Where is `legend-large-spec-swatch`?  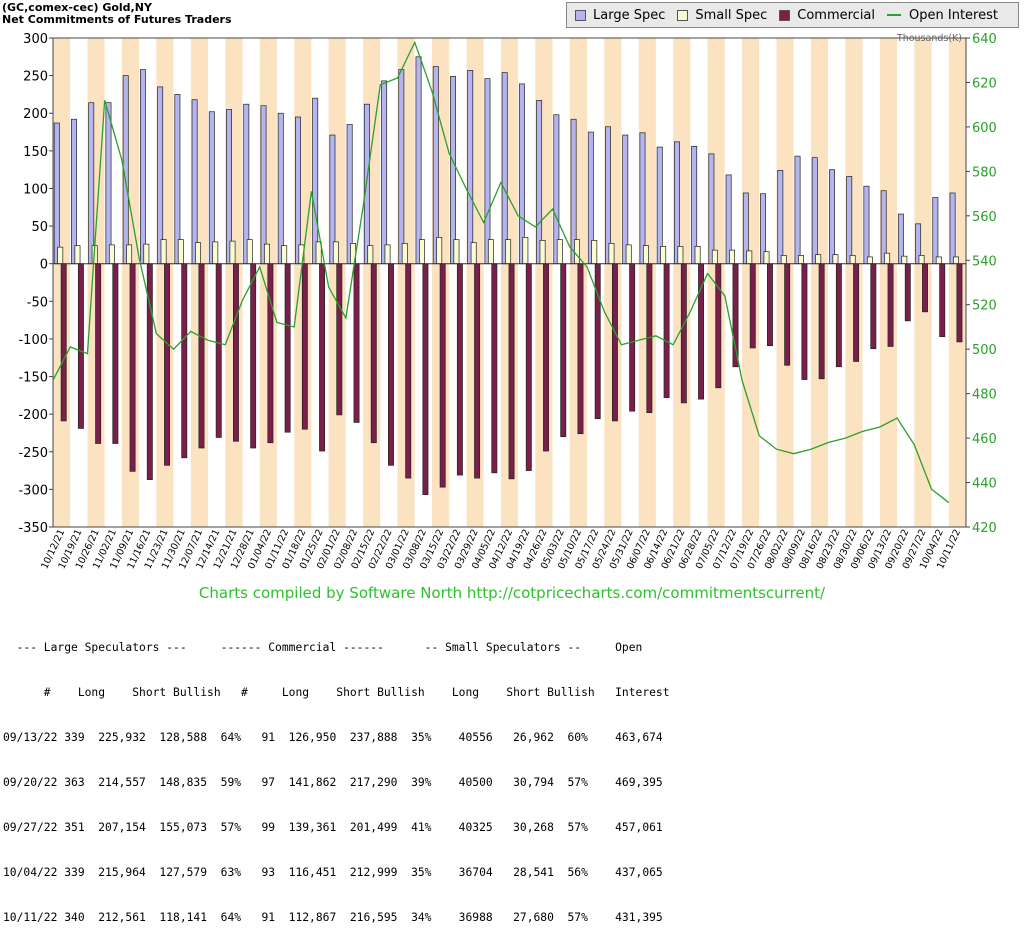
legend-large-spec-swatch is located at coordinates (580, 15).